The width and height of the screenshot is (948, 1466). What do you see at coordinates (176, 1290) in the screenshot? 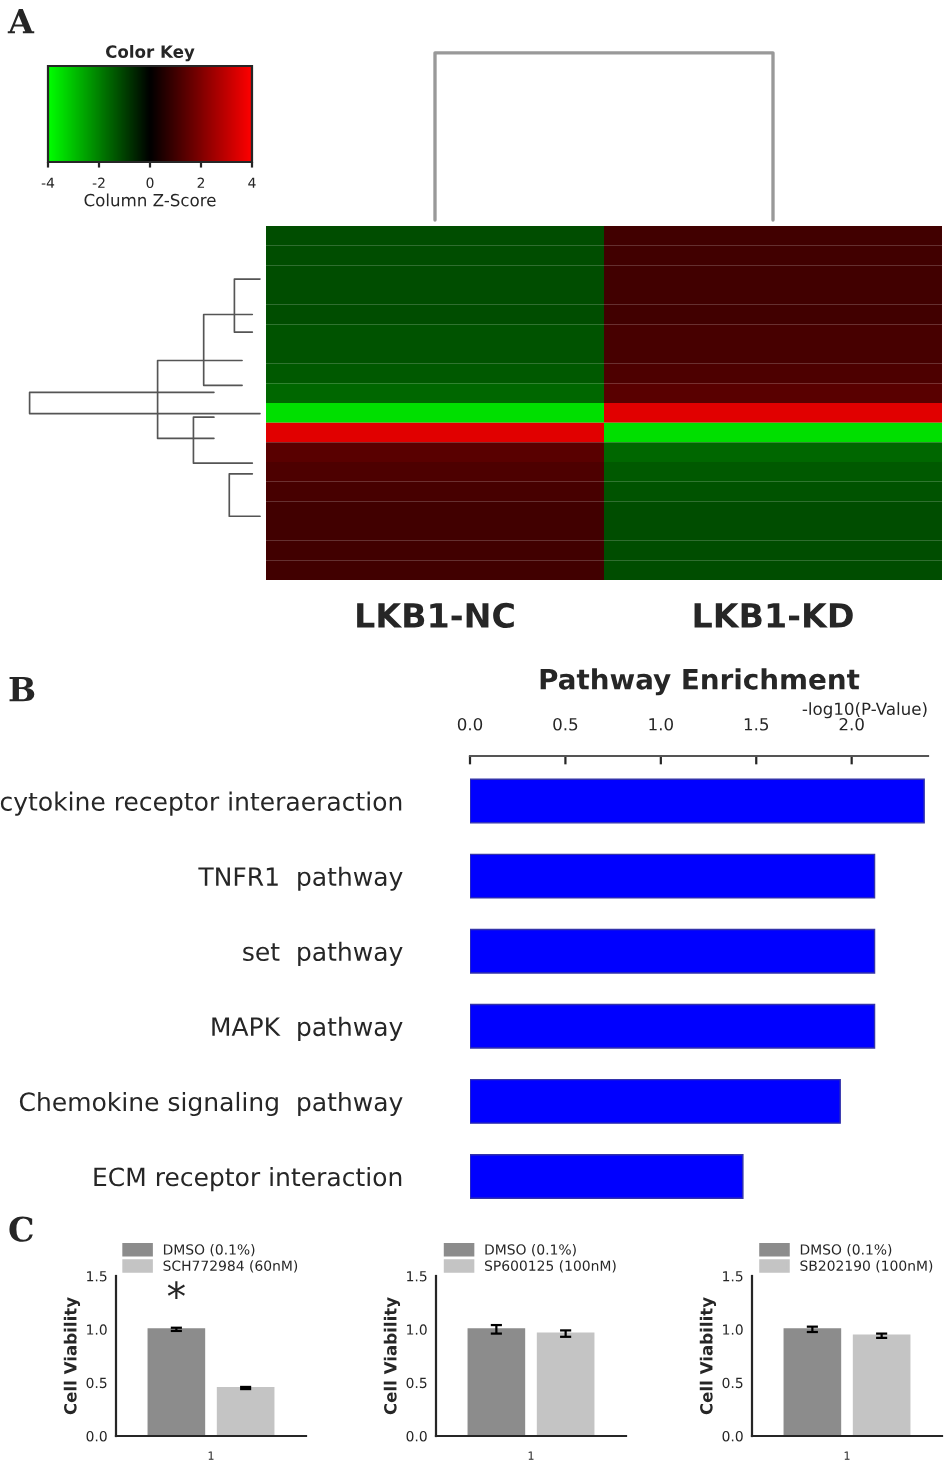
I see `annotation: *` at bounding box center [176, 1290].